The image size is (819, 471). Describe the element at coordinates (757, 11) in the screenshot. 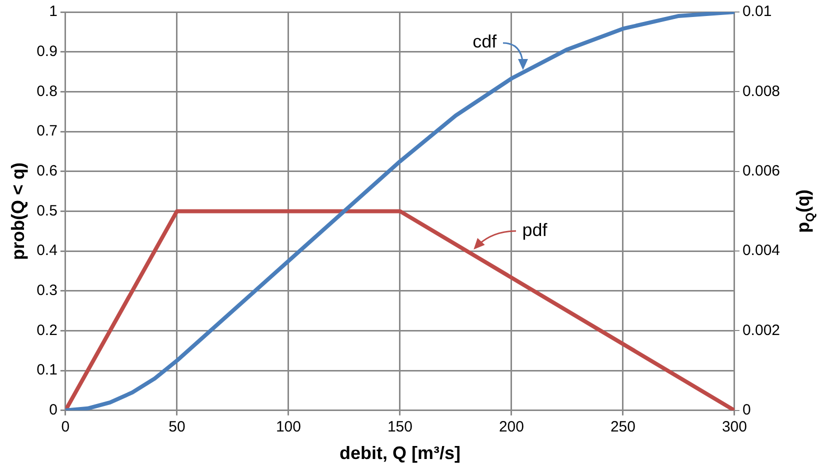

I see `y2-tick-label: 0.01` at that location.